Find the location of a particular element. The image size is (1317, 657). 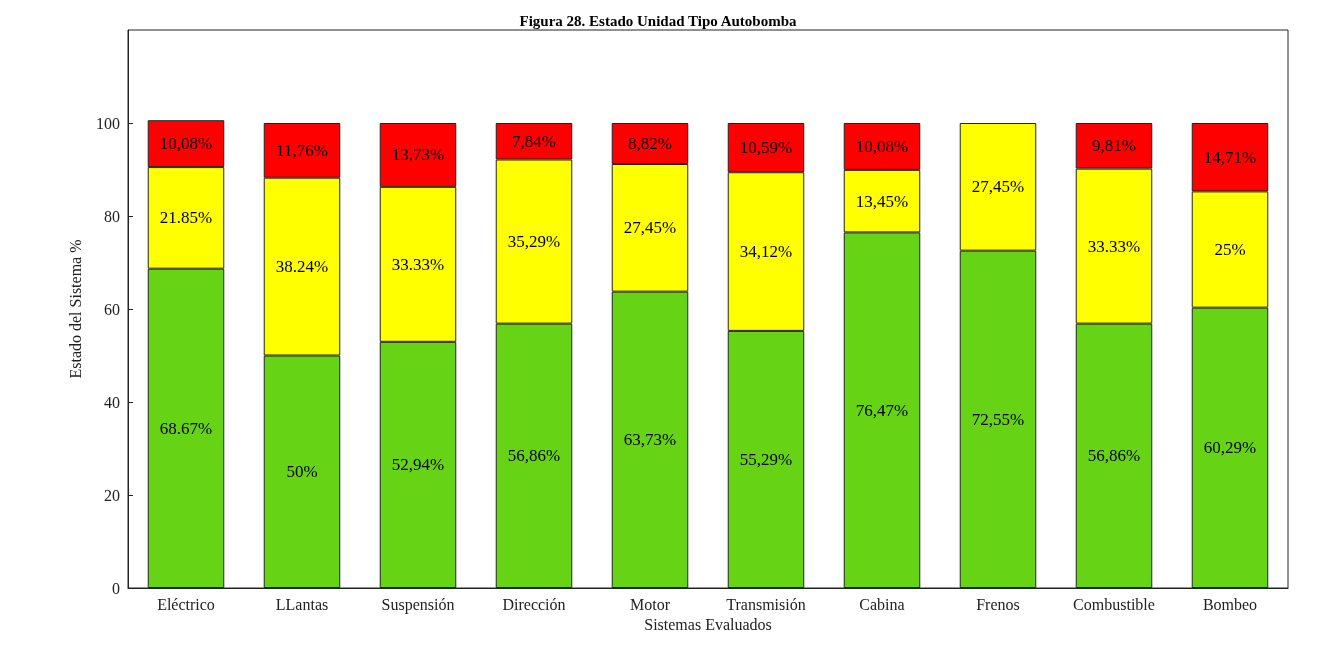

data-label: 13,45% is located at coordinates (882, 201).